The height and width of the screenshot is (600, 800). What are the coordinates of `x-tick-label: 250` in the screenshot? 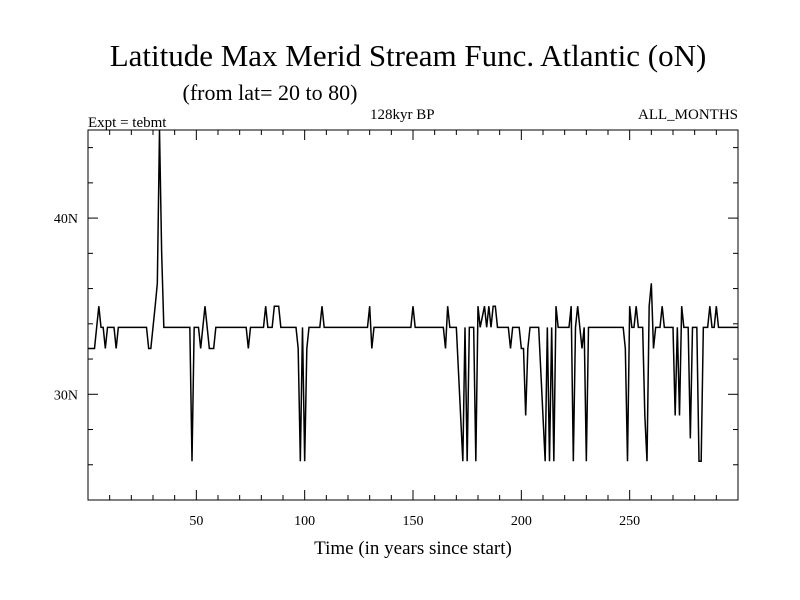 It's located at (629, 521).